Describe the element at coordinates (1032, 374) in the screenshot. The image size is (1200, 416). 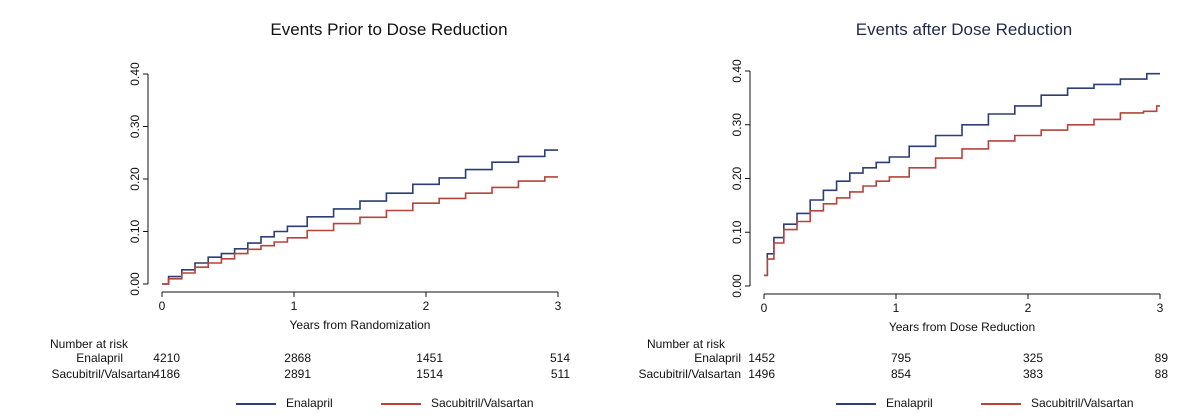
I see `risk-cell: 383` at that location.